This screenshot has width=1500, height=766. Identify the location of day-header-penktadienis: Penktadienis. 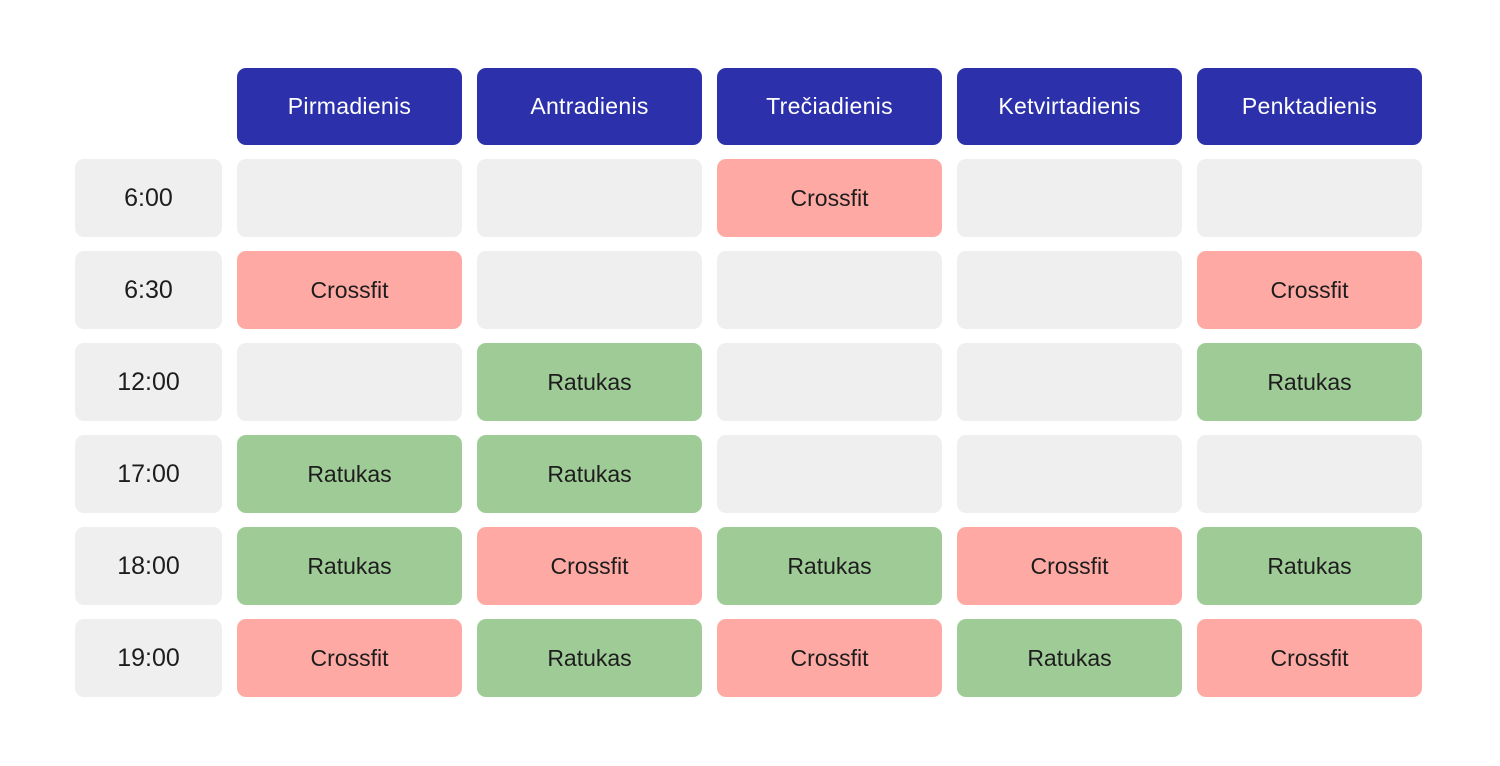
(1309, 106).